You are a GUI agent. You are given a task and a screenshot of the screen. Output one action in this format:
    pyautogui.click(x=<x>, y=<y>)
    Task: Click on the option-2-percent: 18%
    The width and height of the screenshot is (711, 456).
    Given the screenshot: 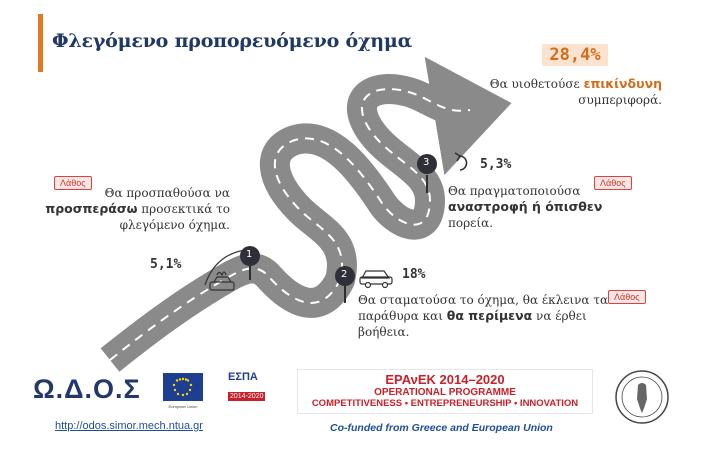 What is the action you would take?
    pyautogui.click(x=414, y=274)
    